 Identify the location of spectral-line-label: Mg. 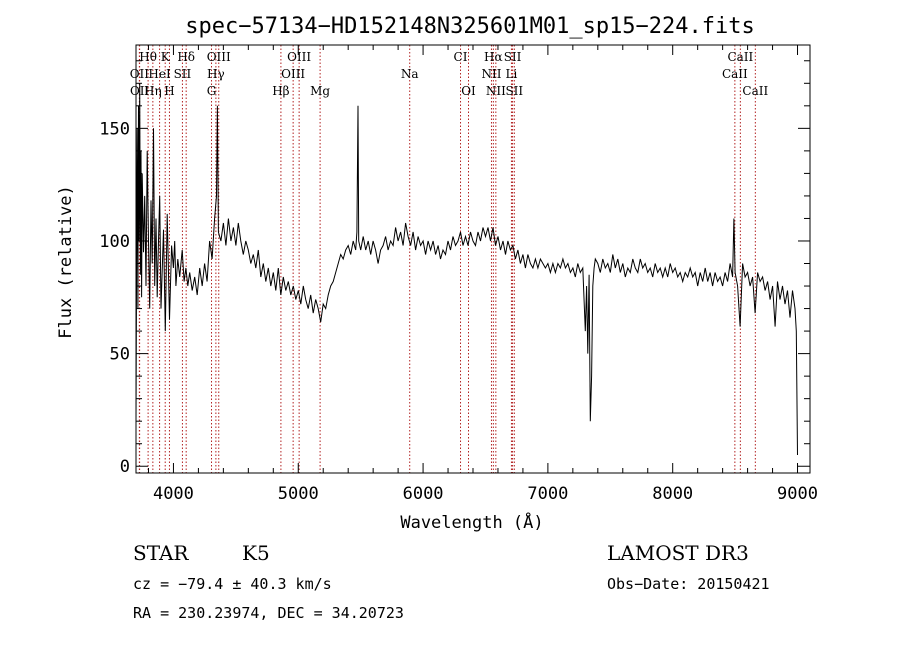
(320, 91).